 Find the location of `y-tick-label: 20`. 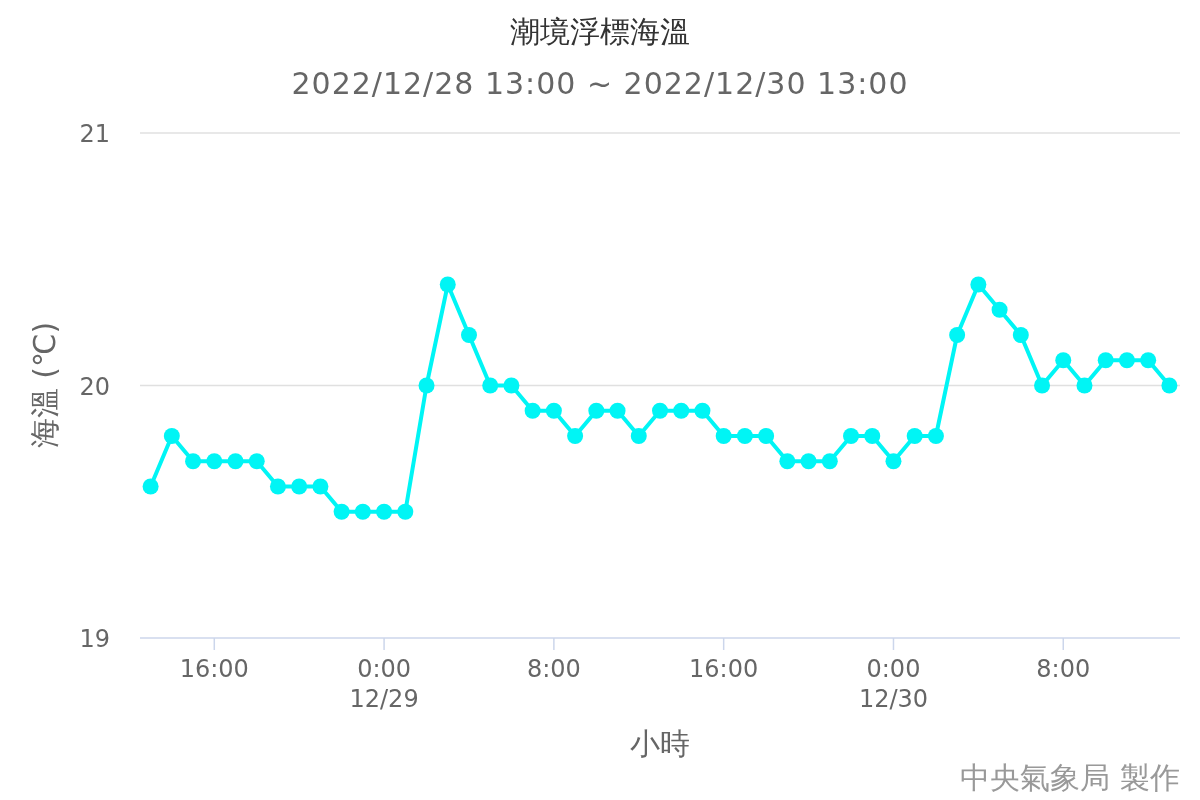

y-tick-label: 20 is located at coordinates (94, 386).